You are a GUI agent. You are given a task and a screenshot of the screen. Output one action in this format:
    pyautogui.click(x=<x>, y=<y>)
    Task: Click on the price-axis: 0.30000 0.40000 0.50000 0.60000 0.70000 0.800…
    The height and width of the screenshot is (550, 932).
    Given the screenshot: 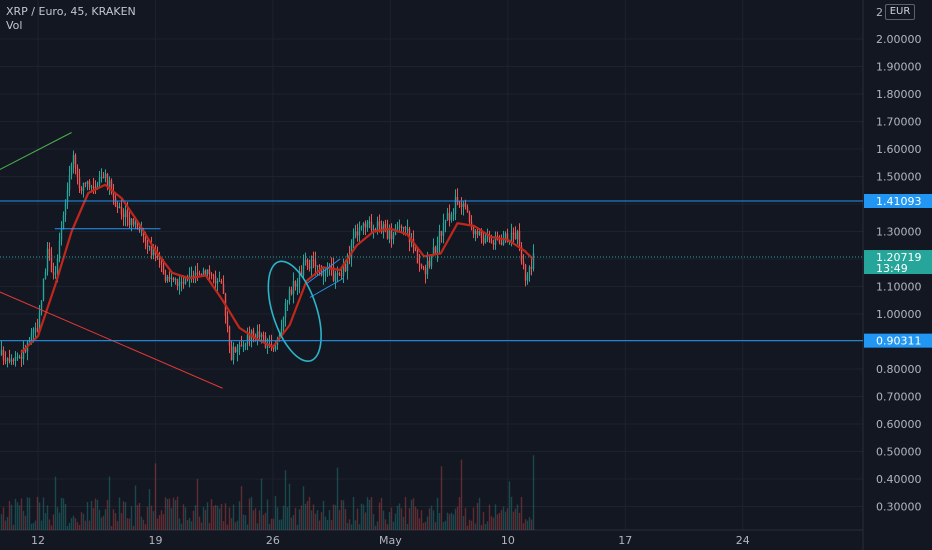 What is the action you would take?
    pyautogui.click(x=898, y=260)
    